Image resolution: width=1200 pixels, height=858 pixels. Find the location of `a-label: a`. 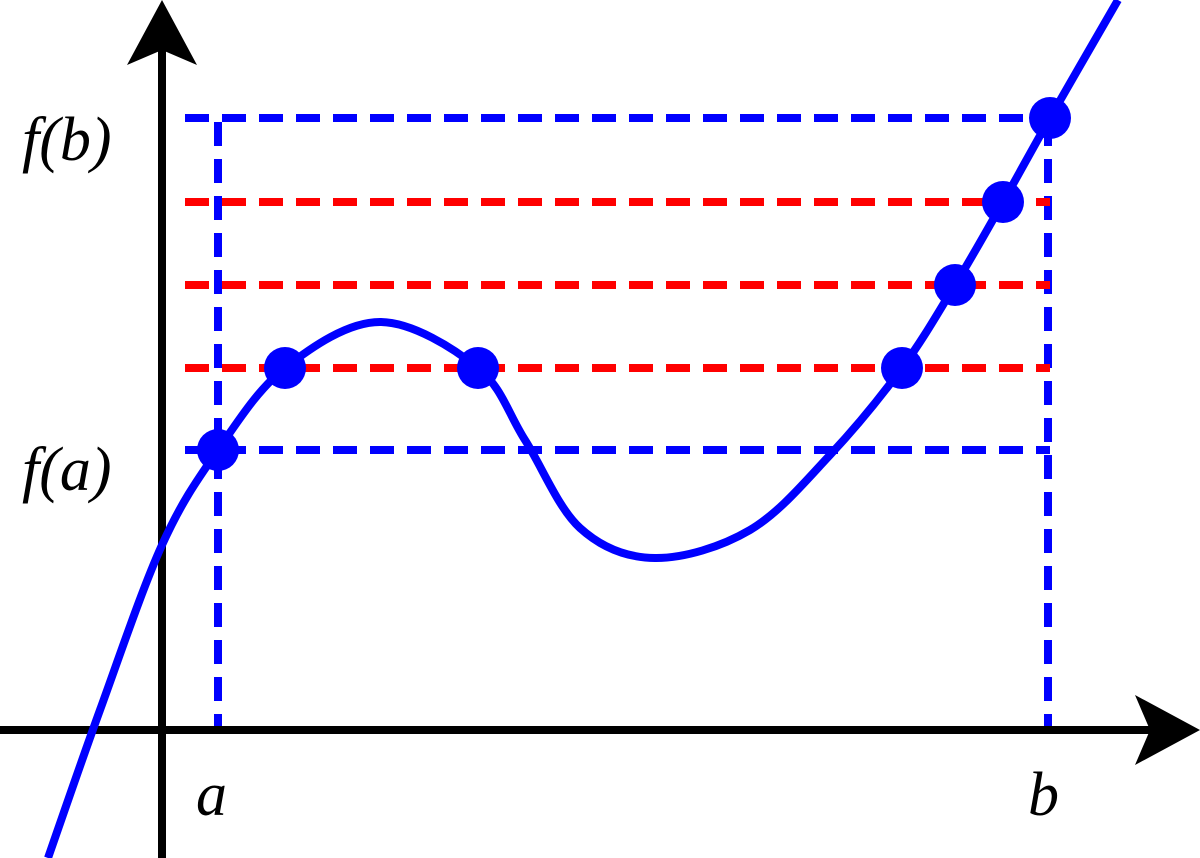

a-label: a is located at coordinates (211, 795).